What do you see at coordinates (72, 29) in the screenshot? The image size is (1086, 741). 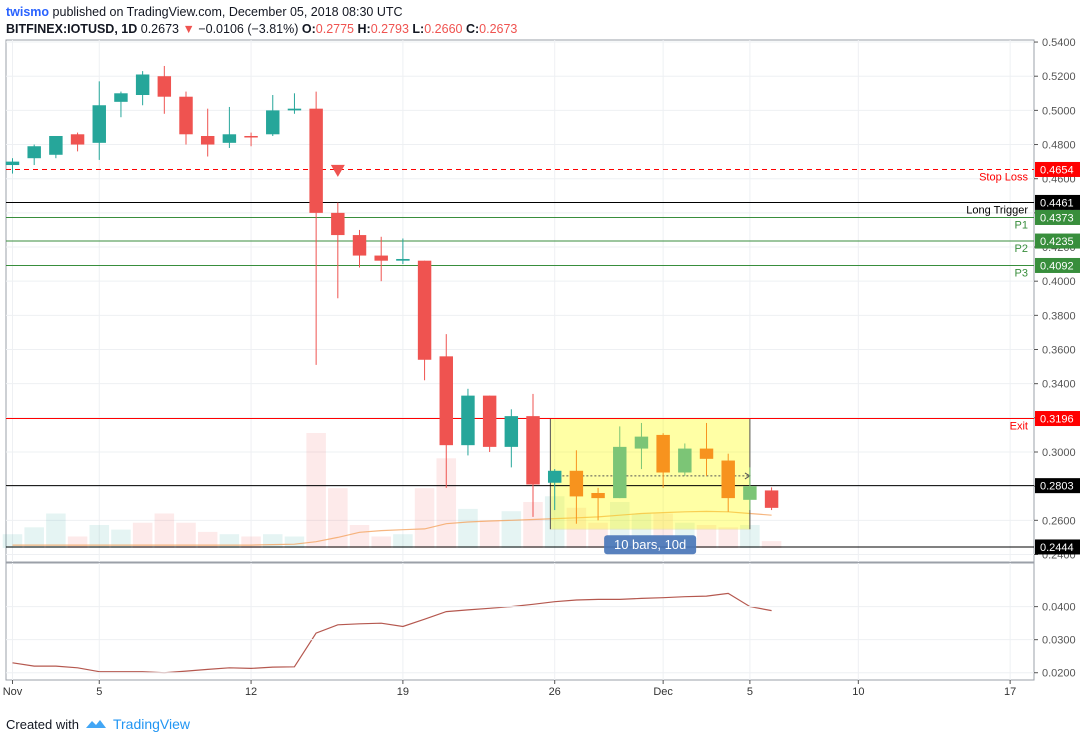 I see `symbol-label: BITFINEX:IOTUSD, 1D` at bounding box center [72, 29].